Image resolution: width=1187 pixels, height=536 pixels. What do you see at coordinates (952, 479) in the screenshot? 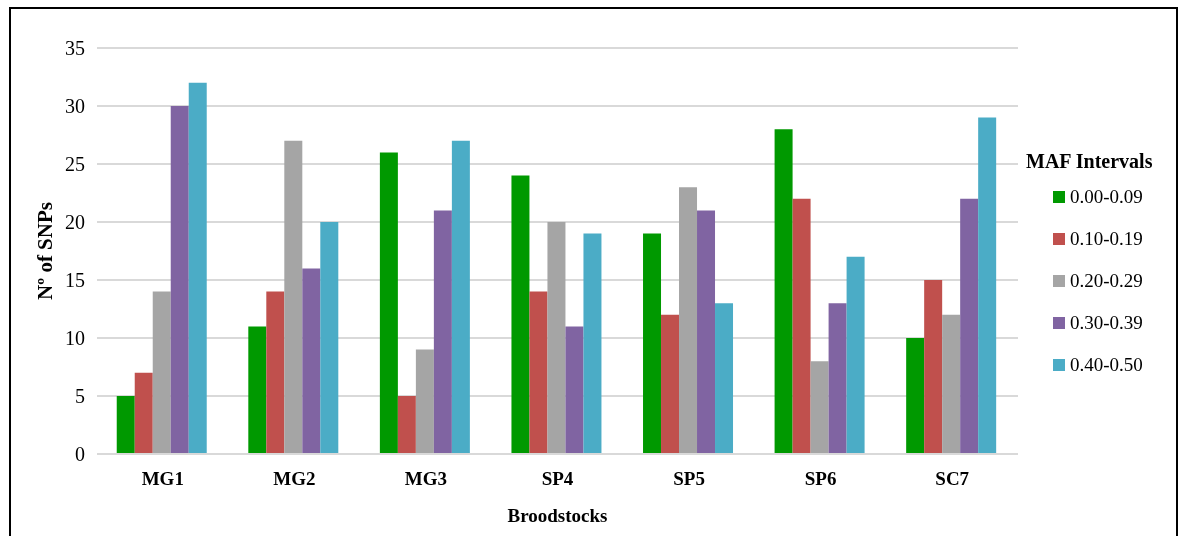
I see `x-tick-label: SC7` at bounding box center [952, 479].